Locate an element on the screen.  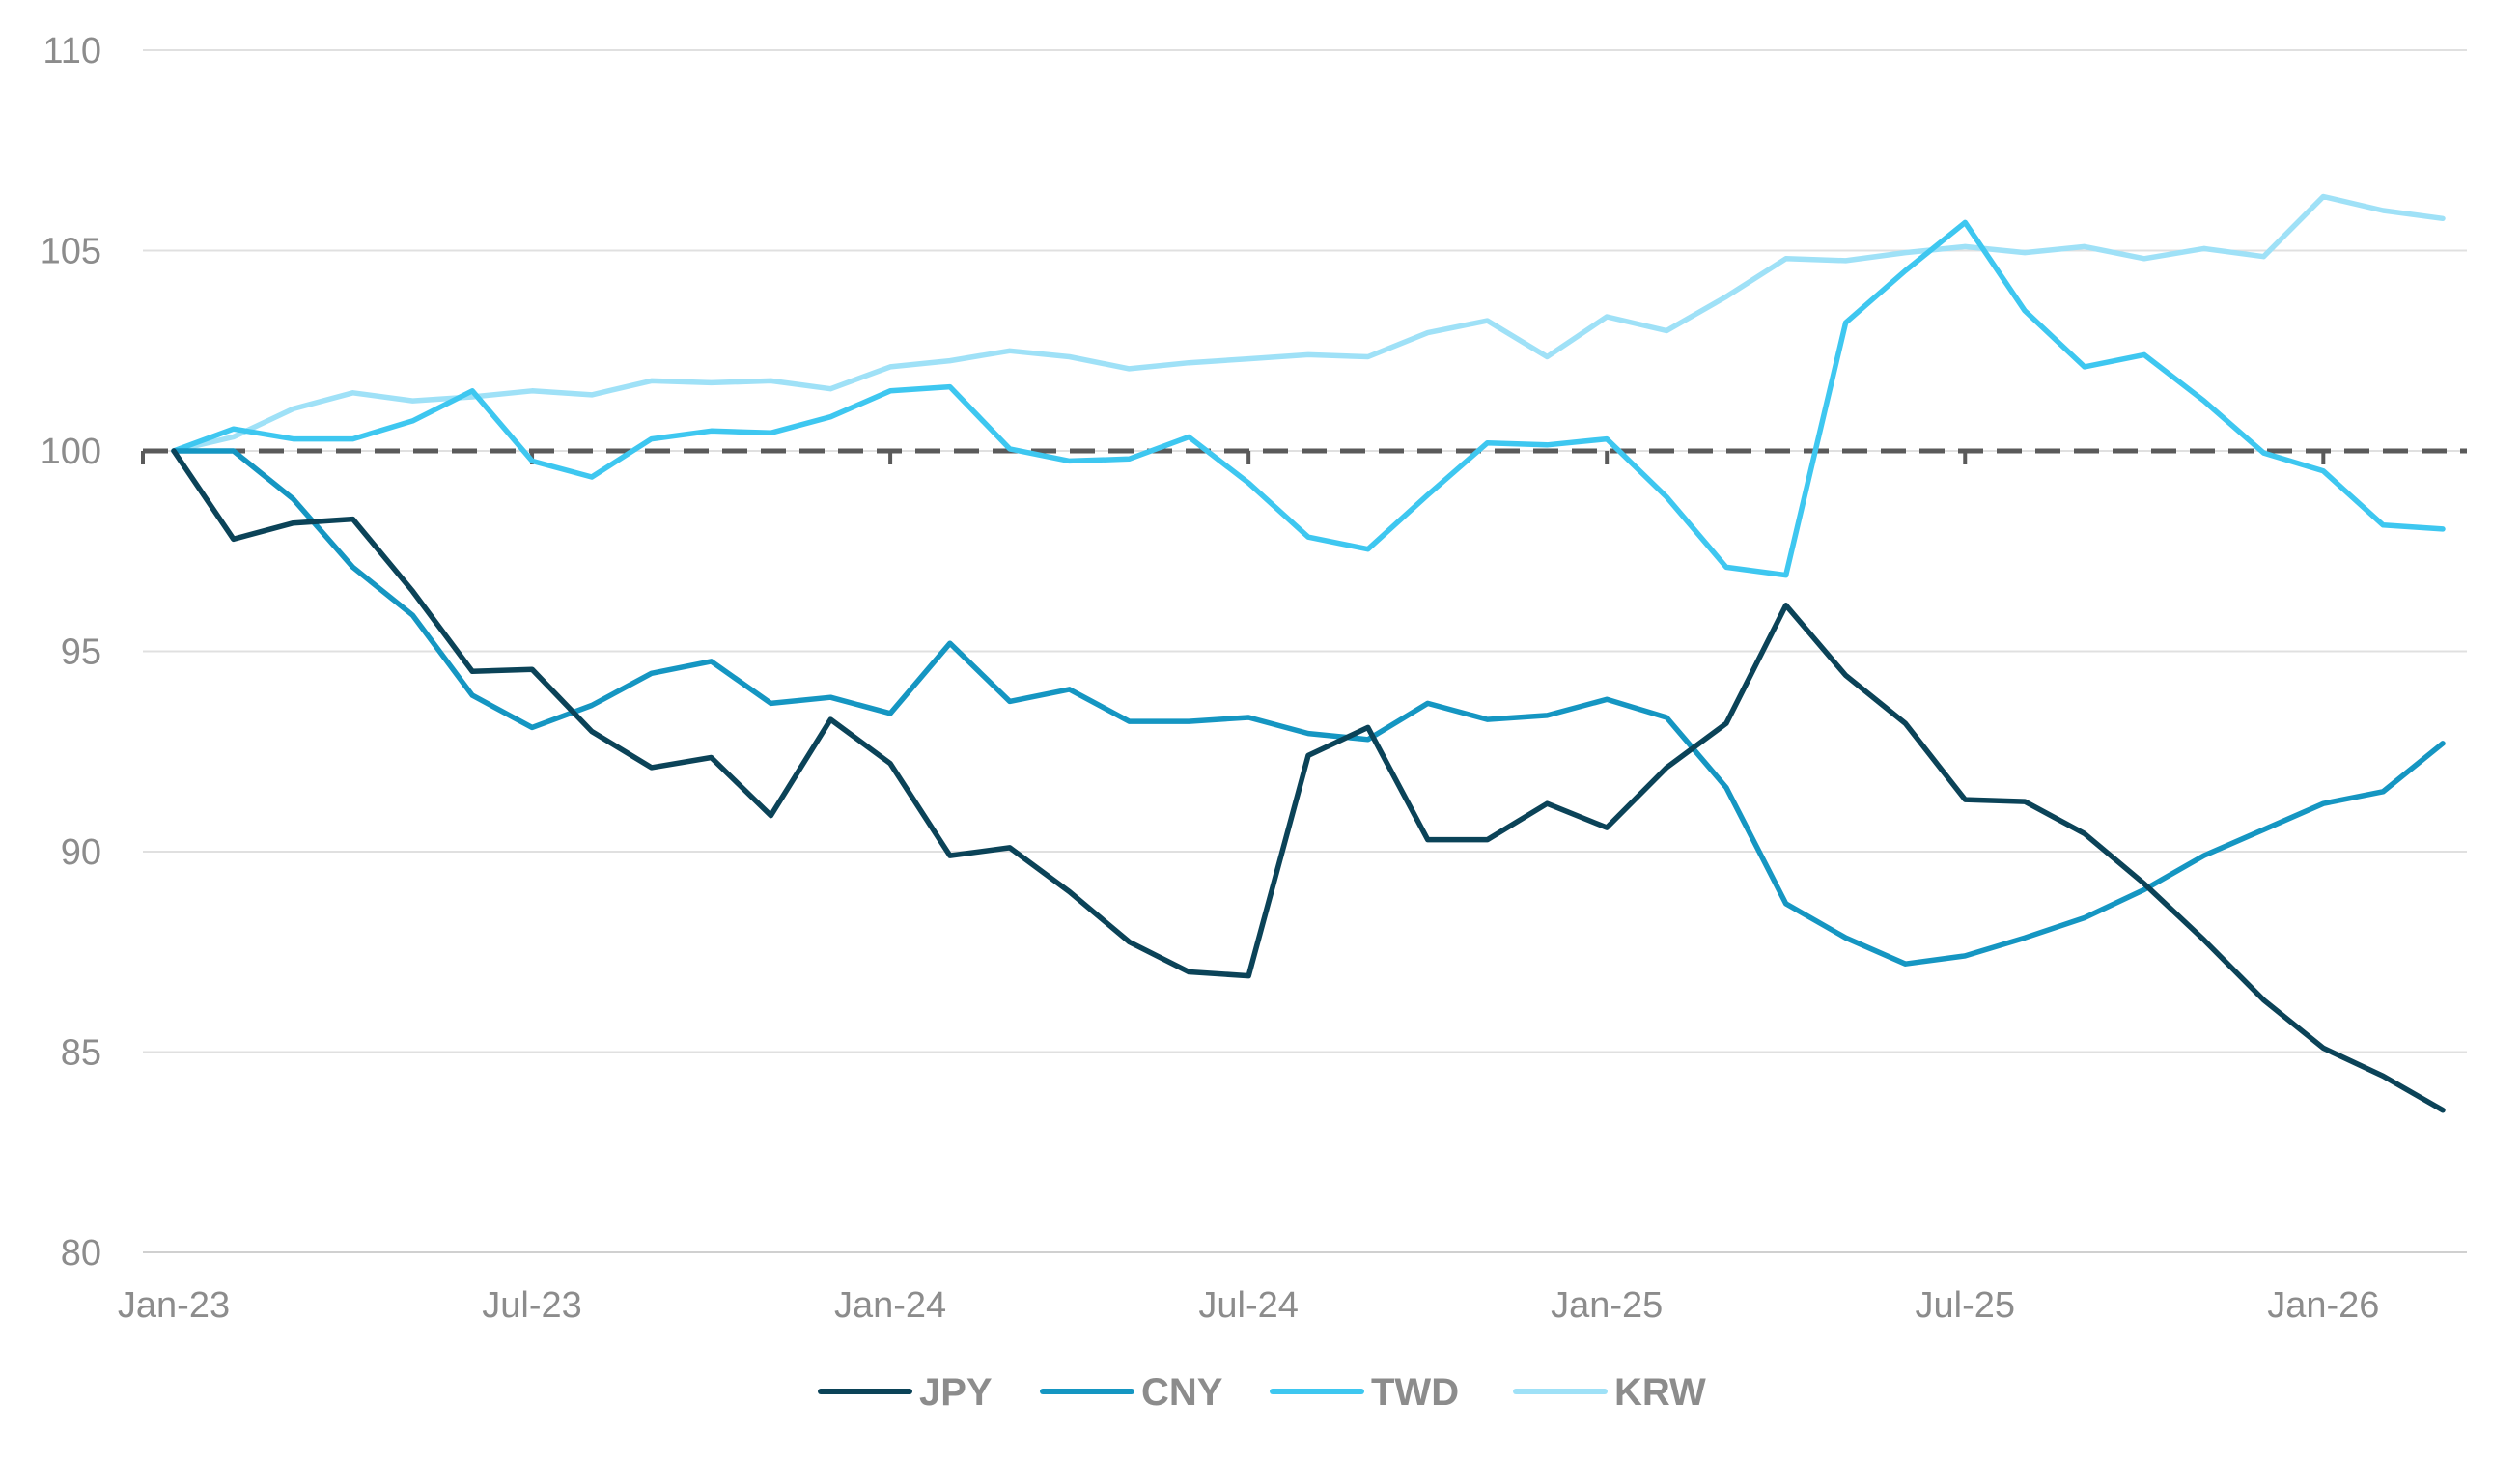
x-tick-label-jan-24: Jan-24 is located at coordinates (890, 1305).